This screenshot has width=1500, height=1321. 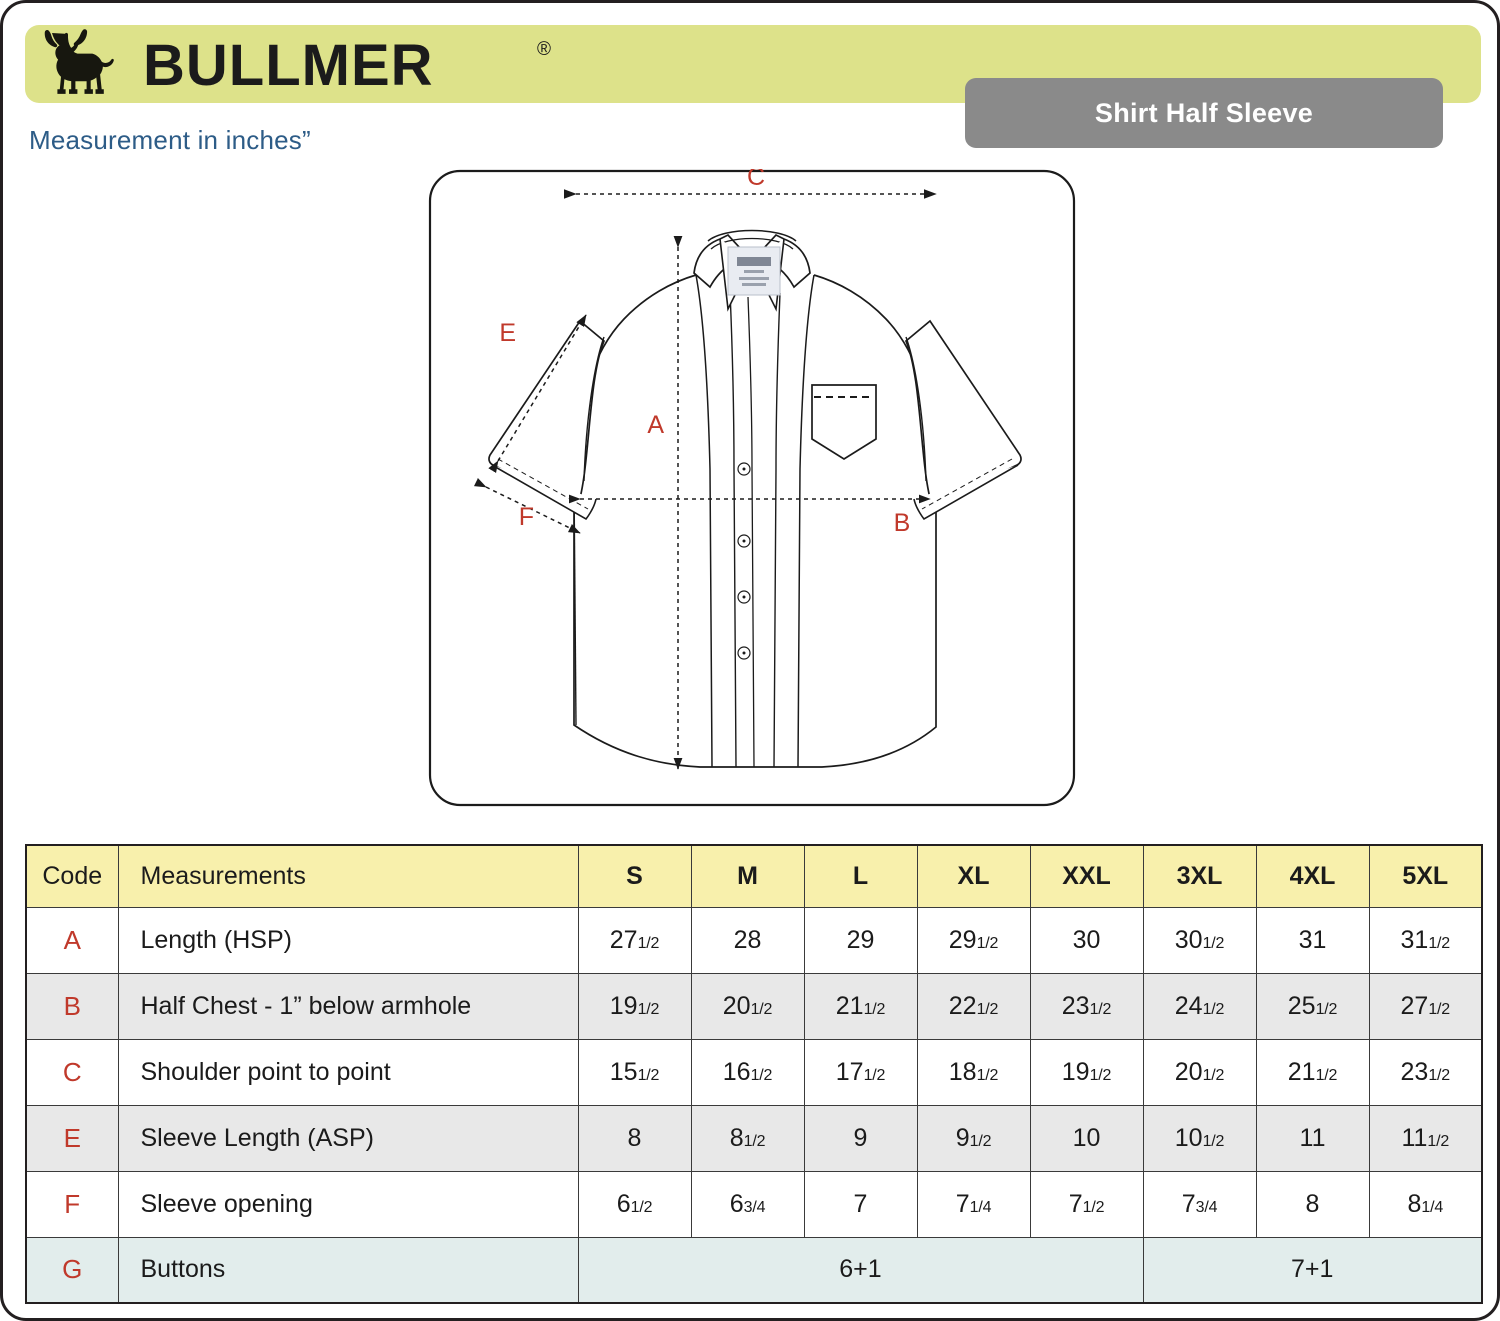 I want to click on cell-a-s: 271/2, so click(x=634, y=940).